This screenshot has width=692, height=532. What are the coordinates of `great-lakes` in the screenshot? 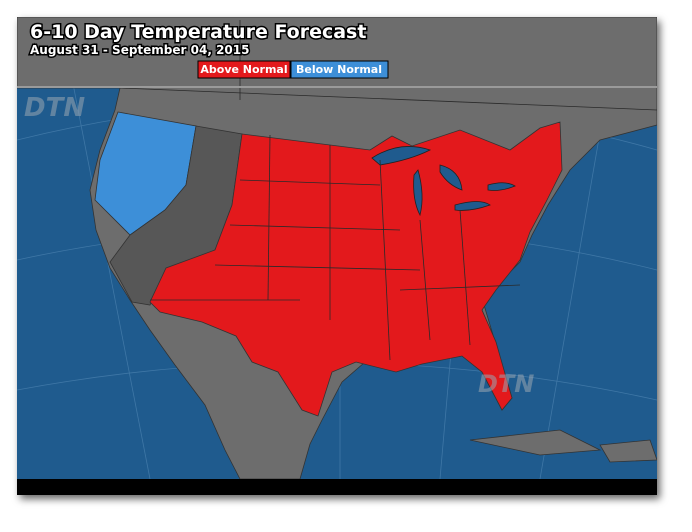 It's located at (443, 181).